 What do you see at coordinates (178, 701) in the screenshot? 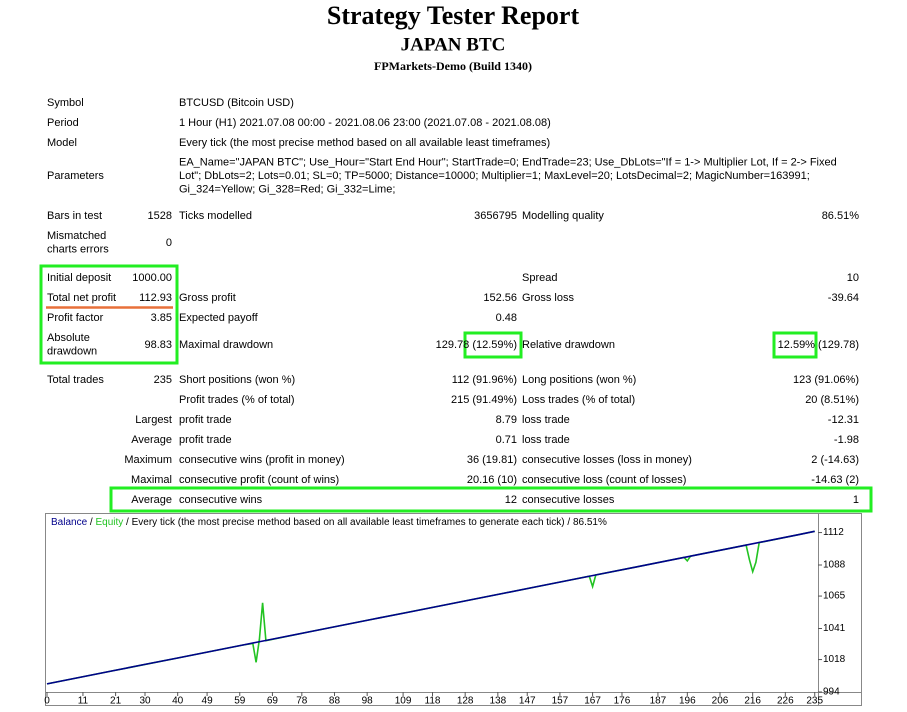
I see `x-tick-label: 40` at bounding box center [178, 701].